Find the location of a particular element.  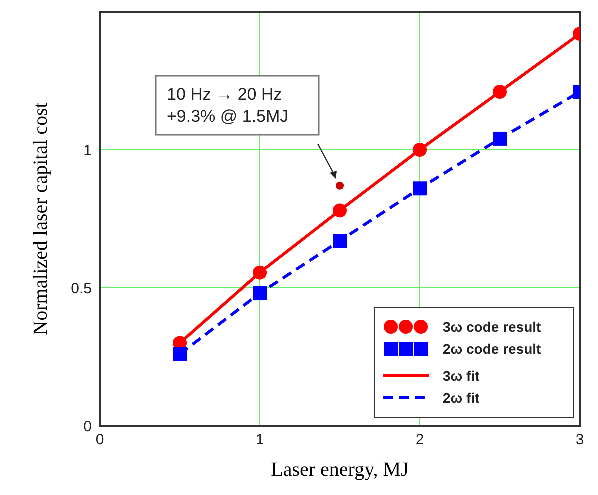

y-axis-title: Normalized laser capital cost is located at coordinates (41, 219).